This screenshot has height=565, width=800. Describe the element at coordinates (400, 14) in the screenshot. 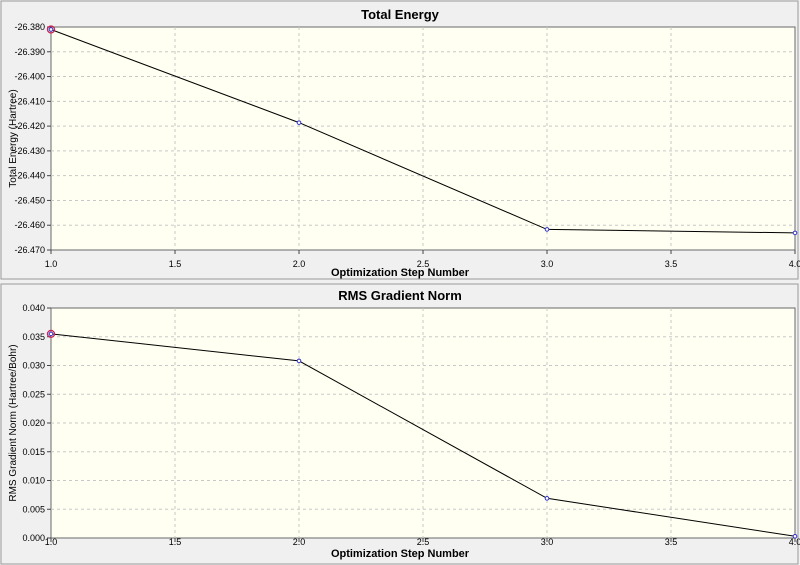

I see `chart-title: Total Energy` at that location.